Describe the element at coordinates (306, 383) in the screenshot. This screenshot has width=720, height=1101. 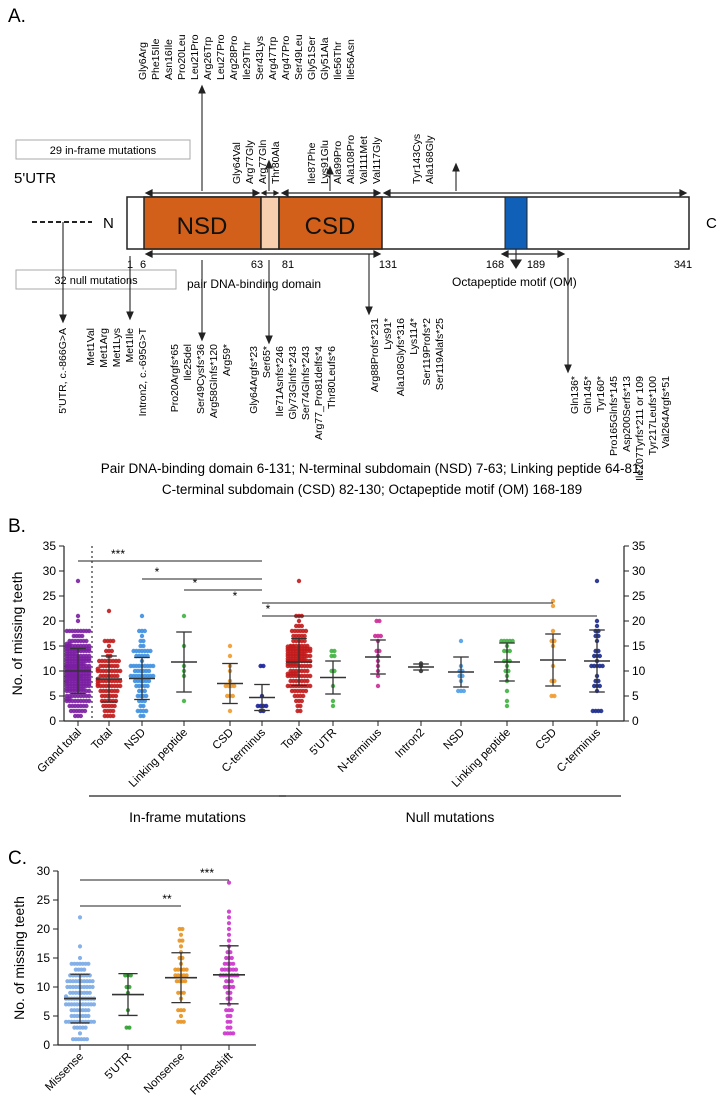
I see `mutation-label: Ser74Glnfs*243` at that location.